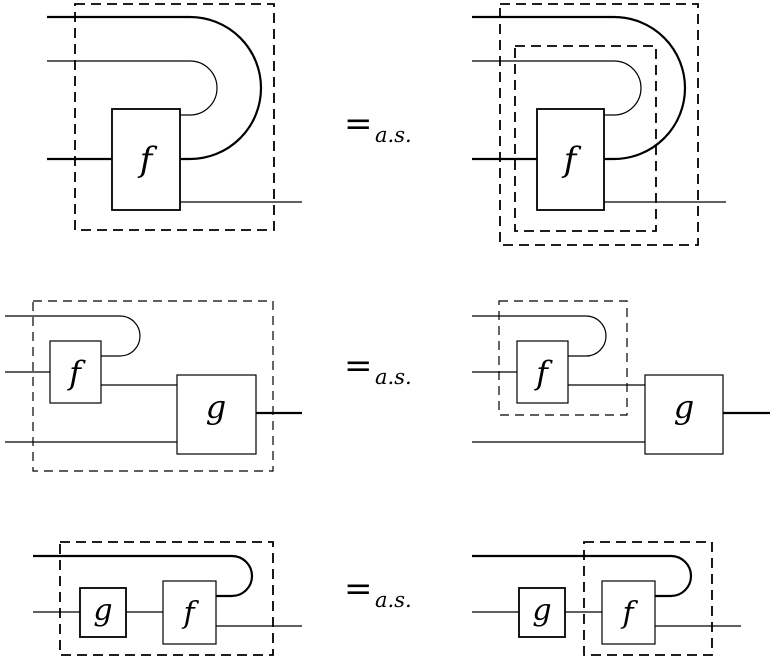  I want to click on equation-3-left-diagram: g f, so click(167, 598).